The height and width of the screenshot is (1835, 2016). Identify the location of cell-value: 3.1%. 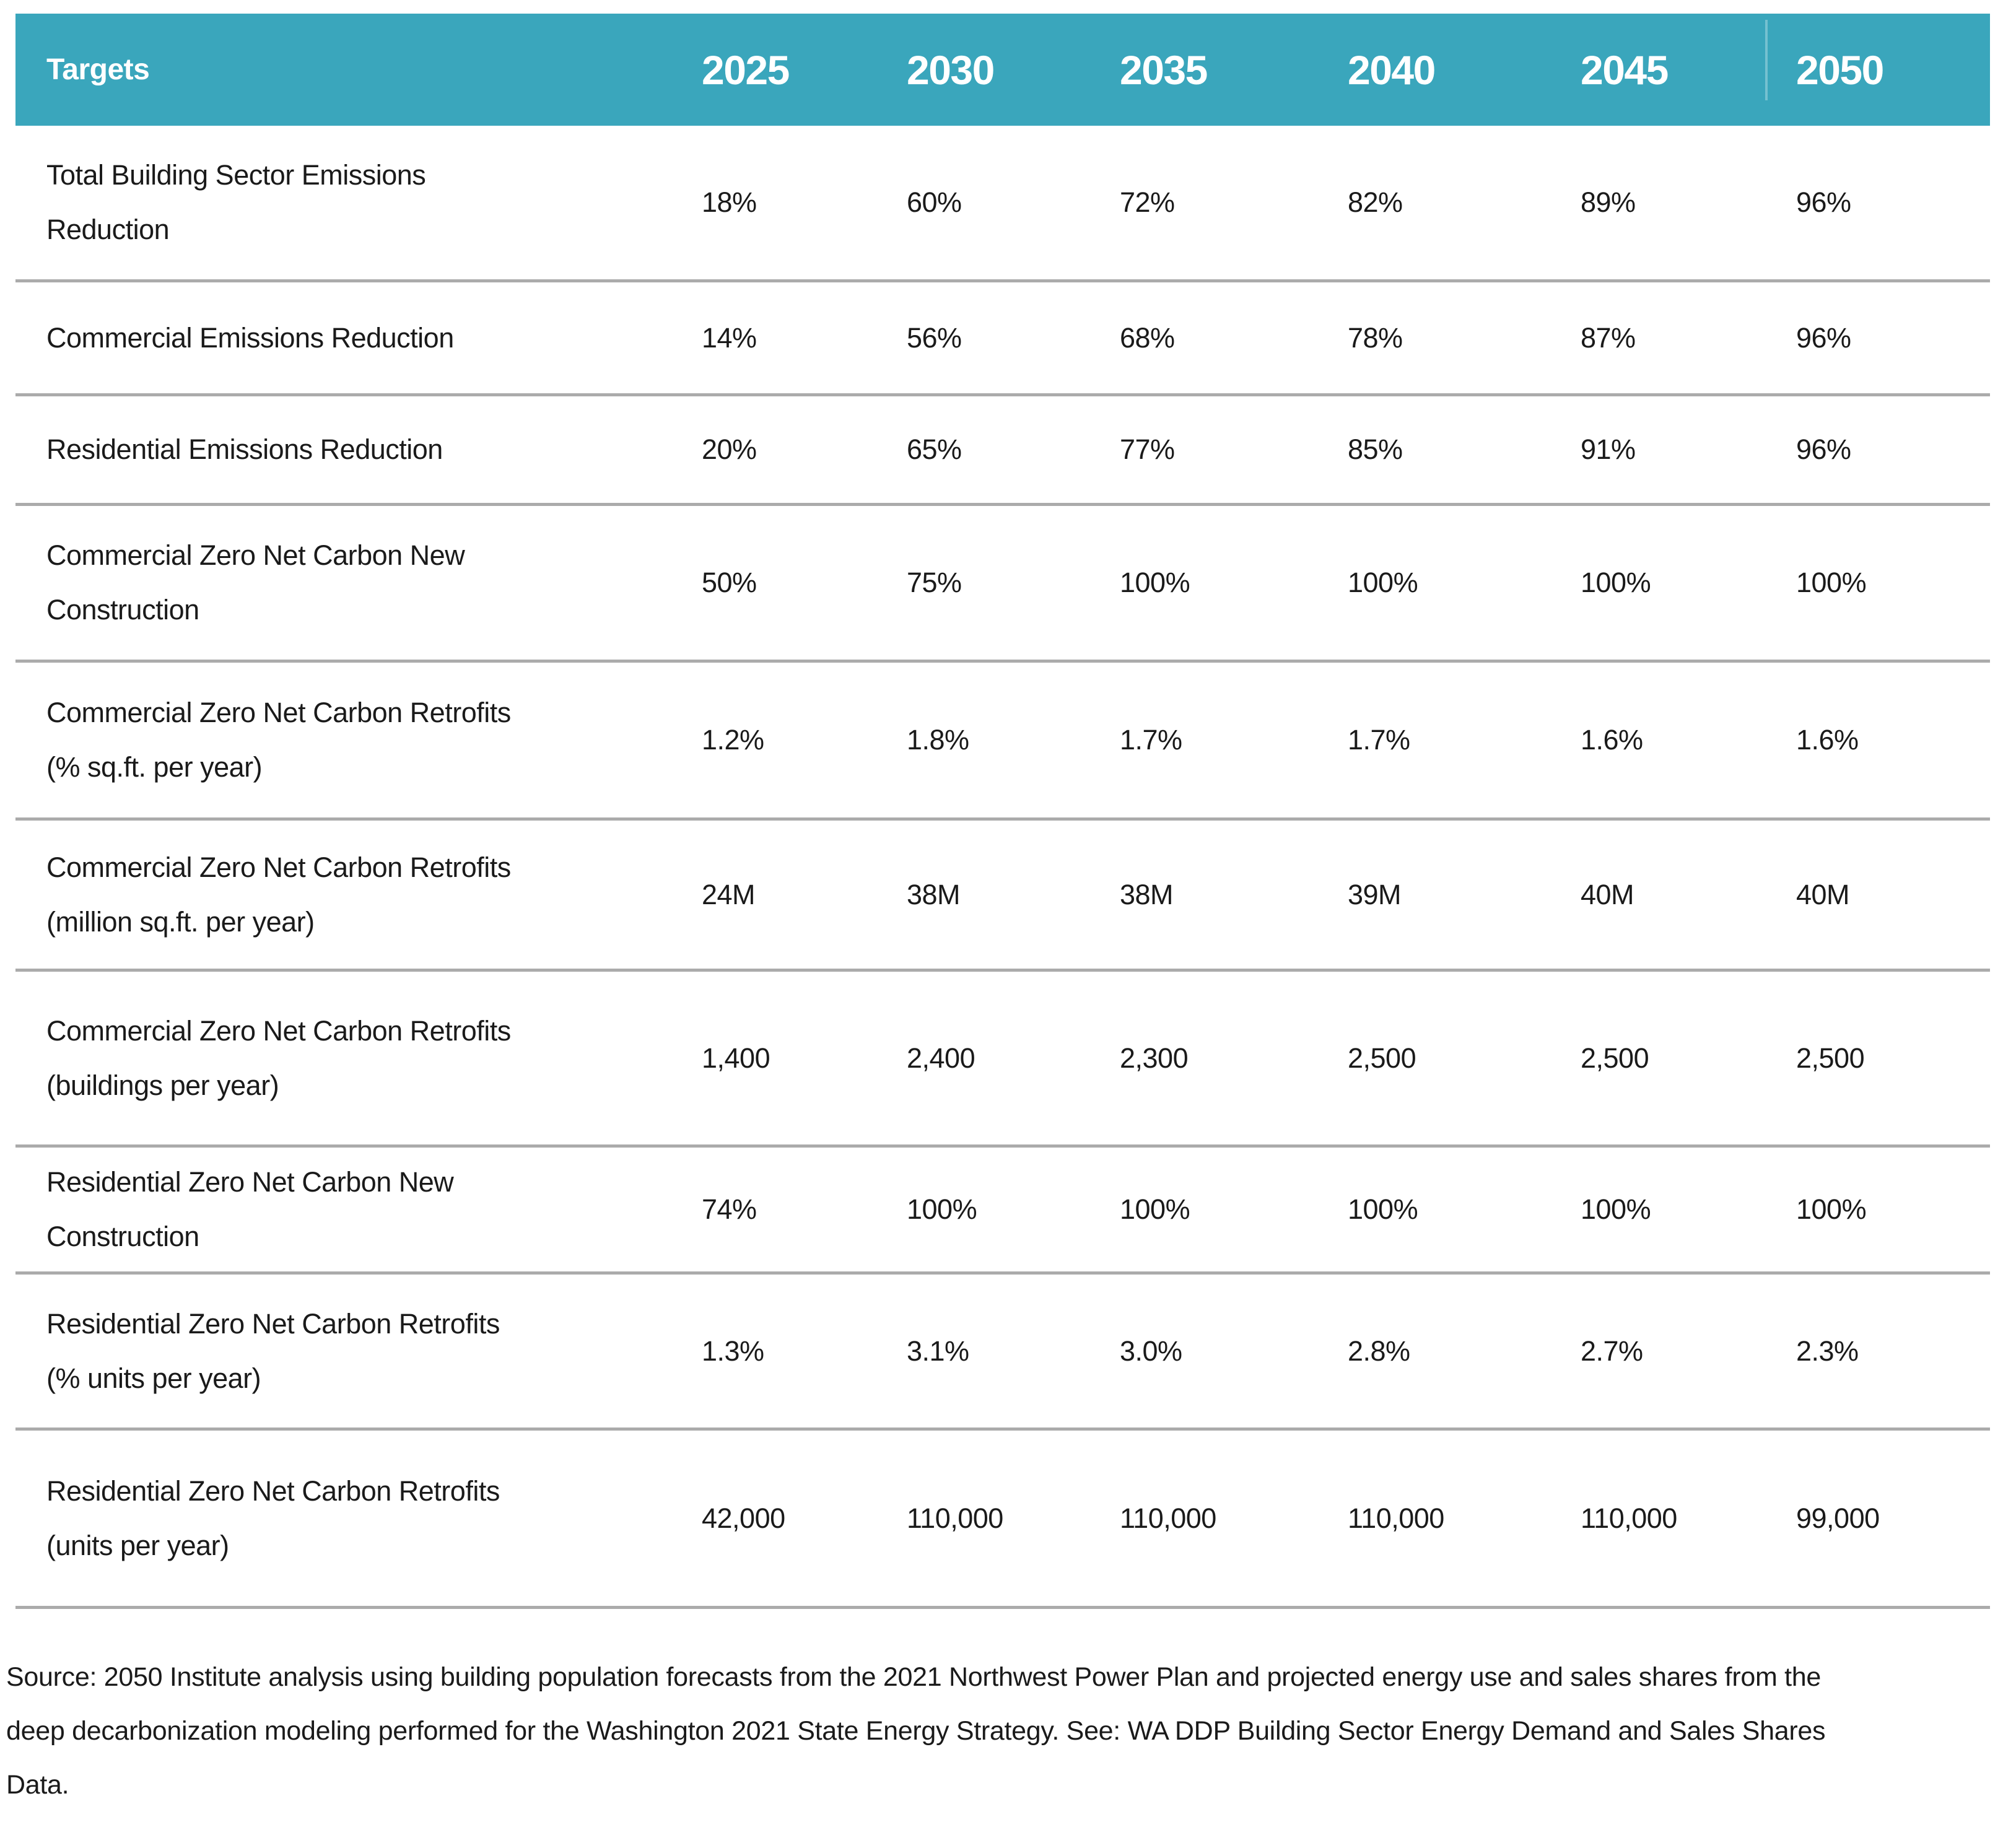
(938, 1351).